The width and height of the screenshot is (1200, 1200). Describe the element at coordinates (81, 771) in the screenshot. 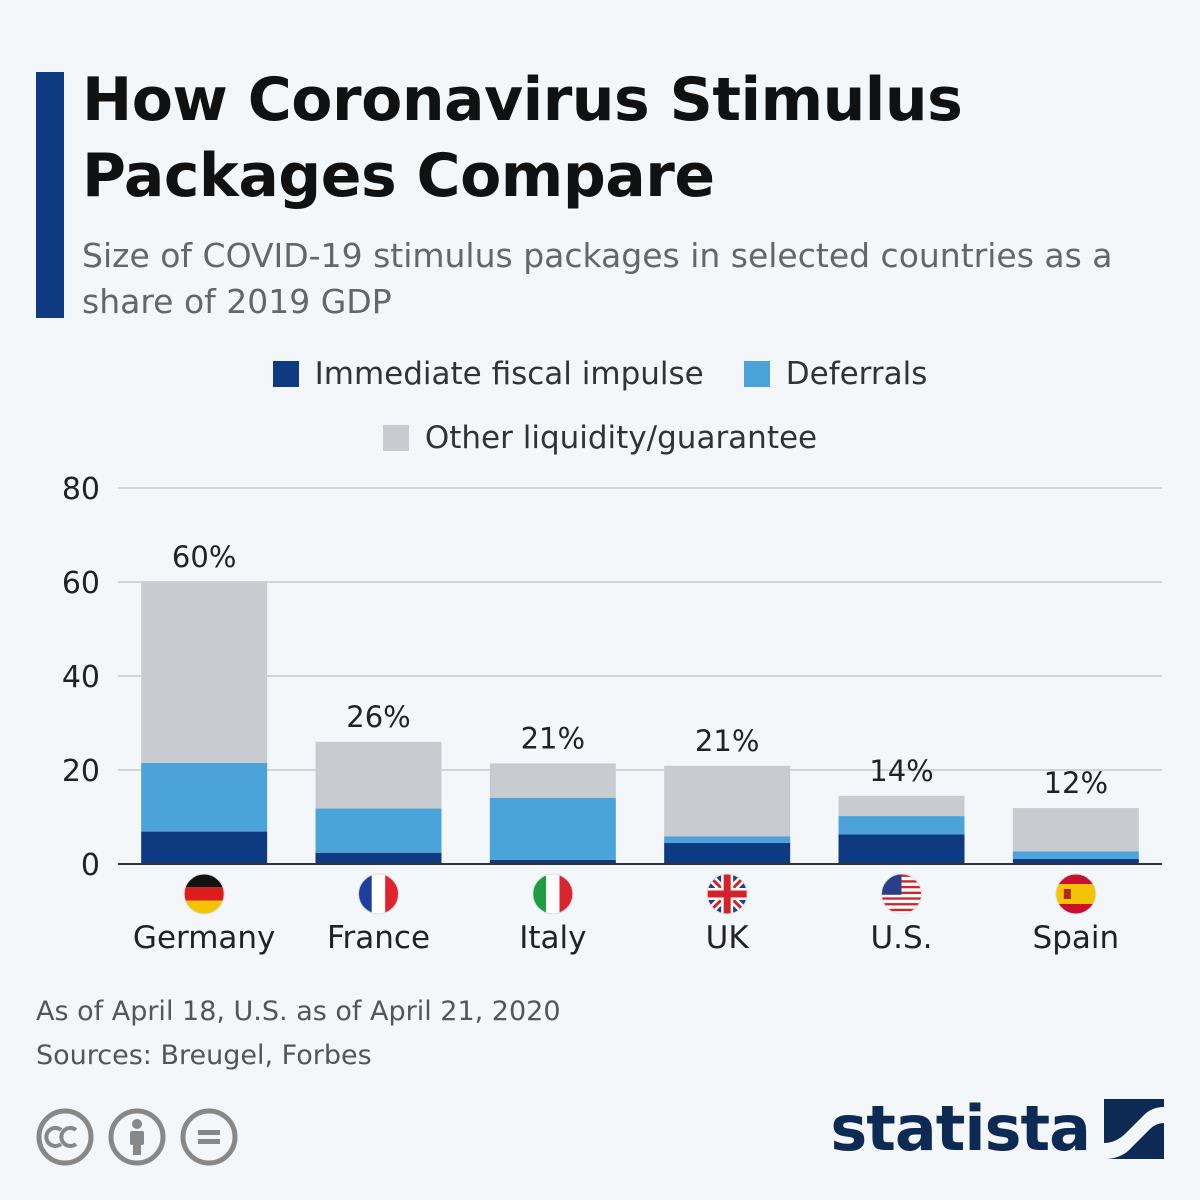

I see `y-tick-label-20: 20` at that location.